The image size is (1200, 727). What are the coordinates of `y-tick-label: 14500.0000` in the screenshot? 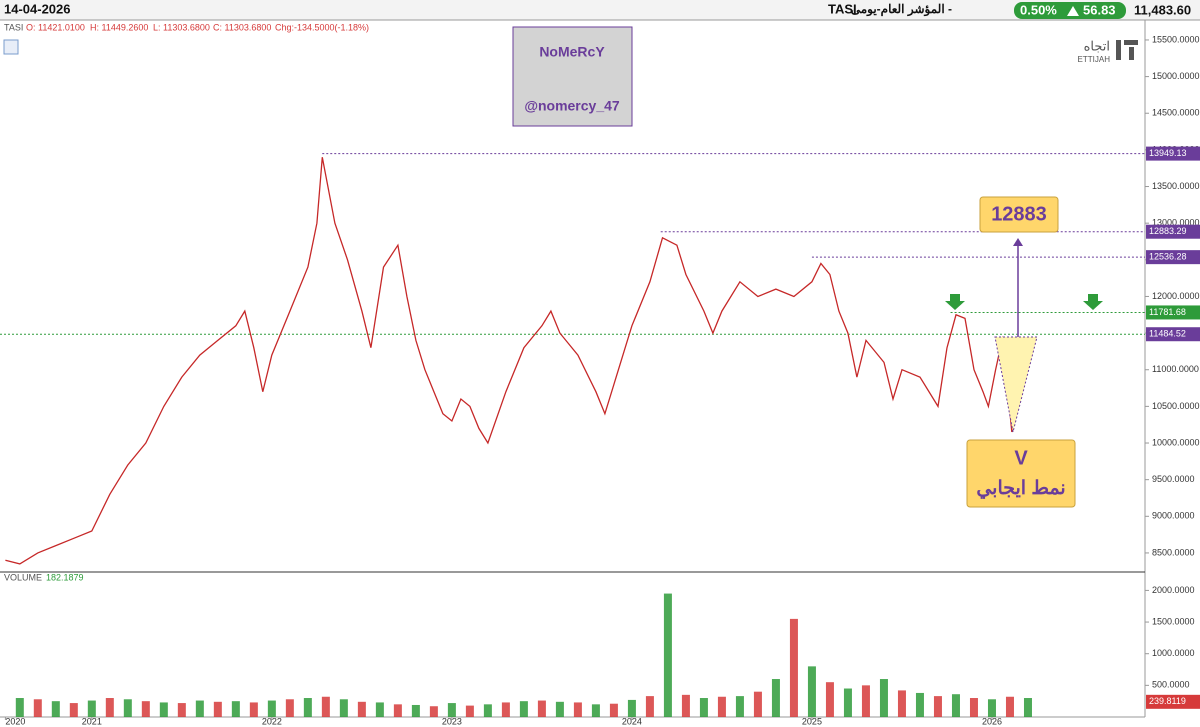 It's located at (1176, 113).